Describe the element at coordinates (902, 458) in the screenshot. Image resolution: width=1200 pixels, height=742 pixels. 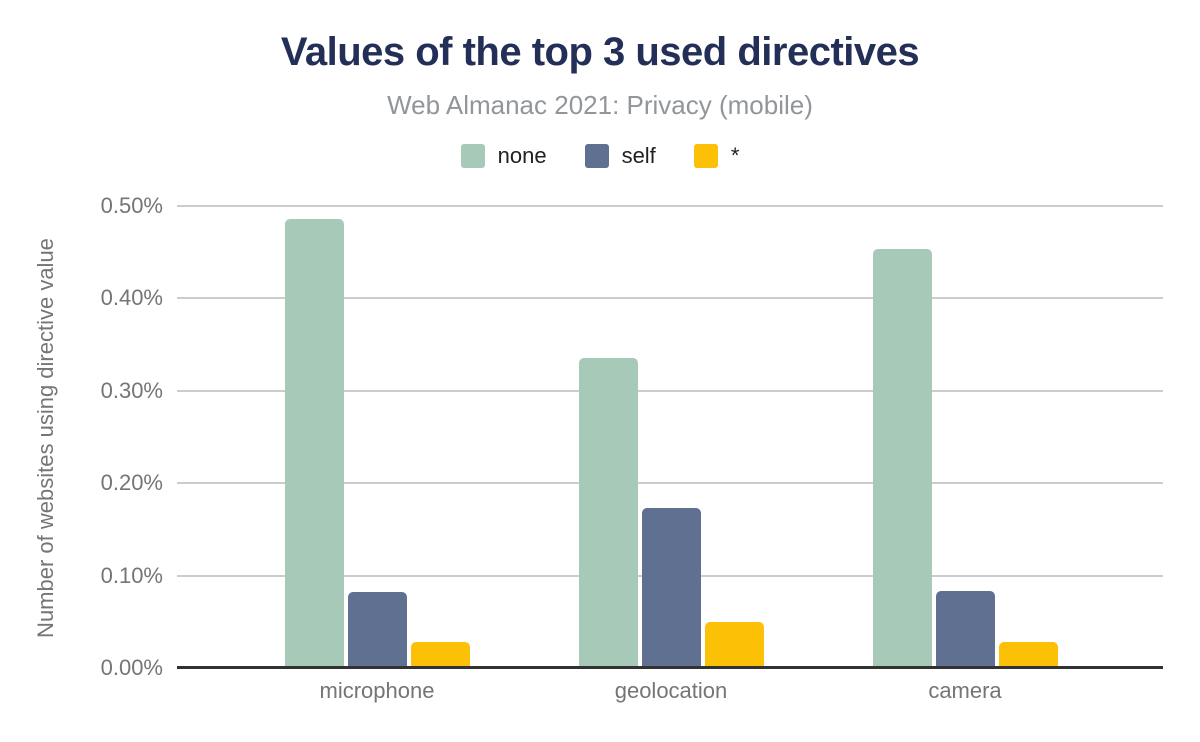
I see `bar-camera-none` at that location.